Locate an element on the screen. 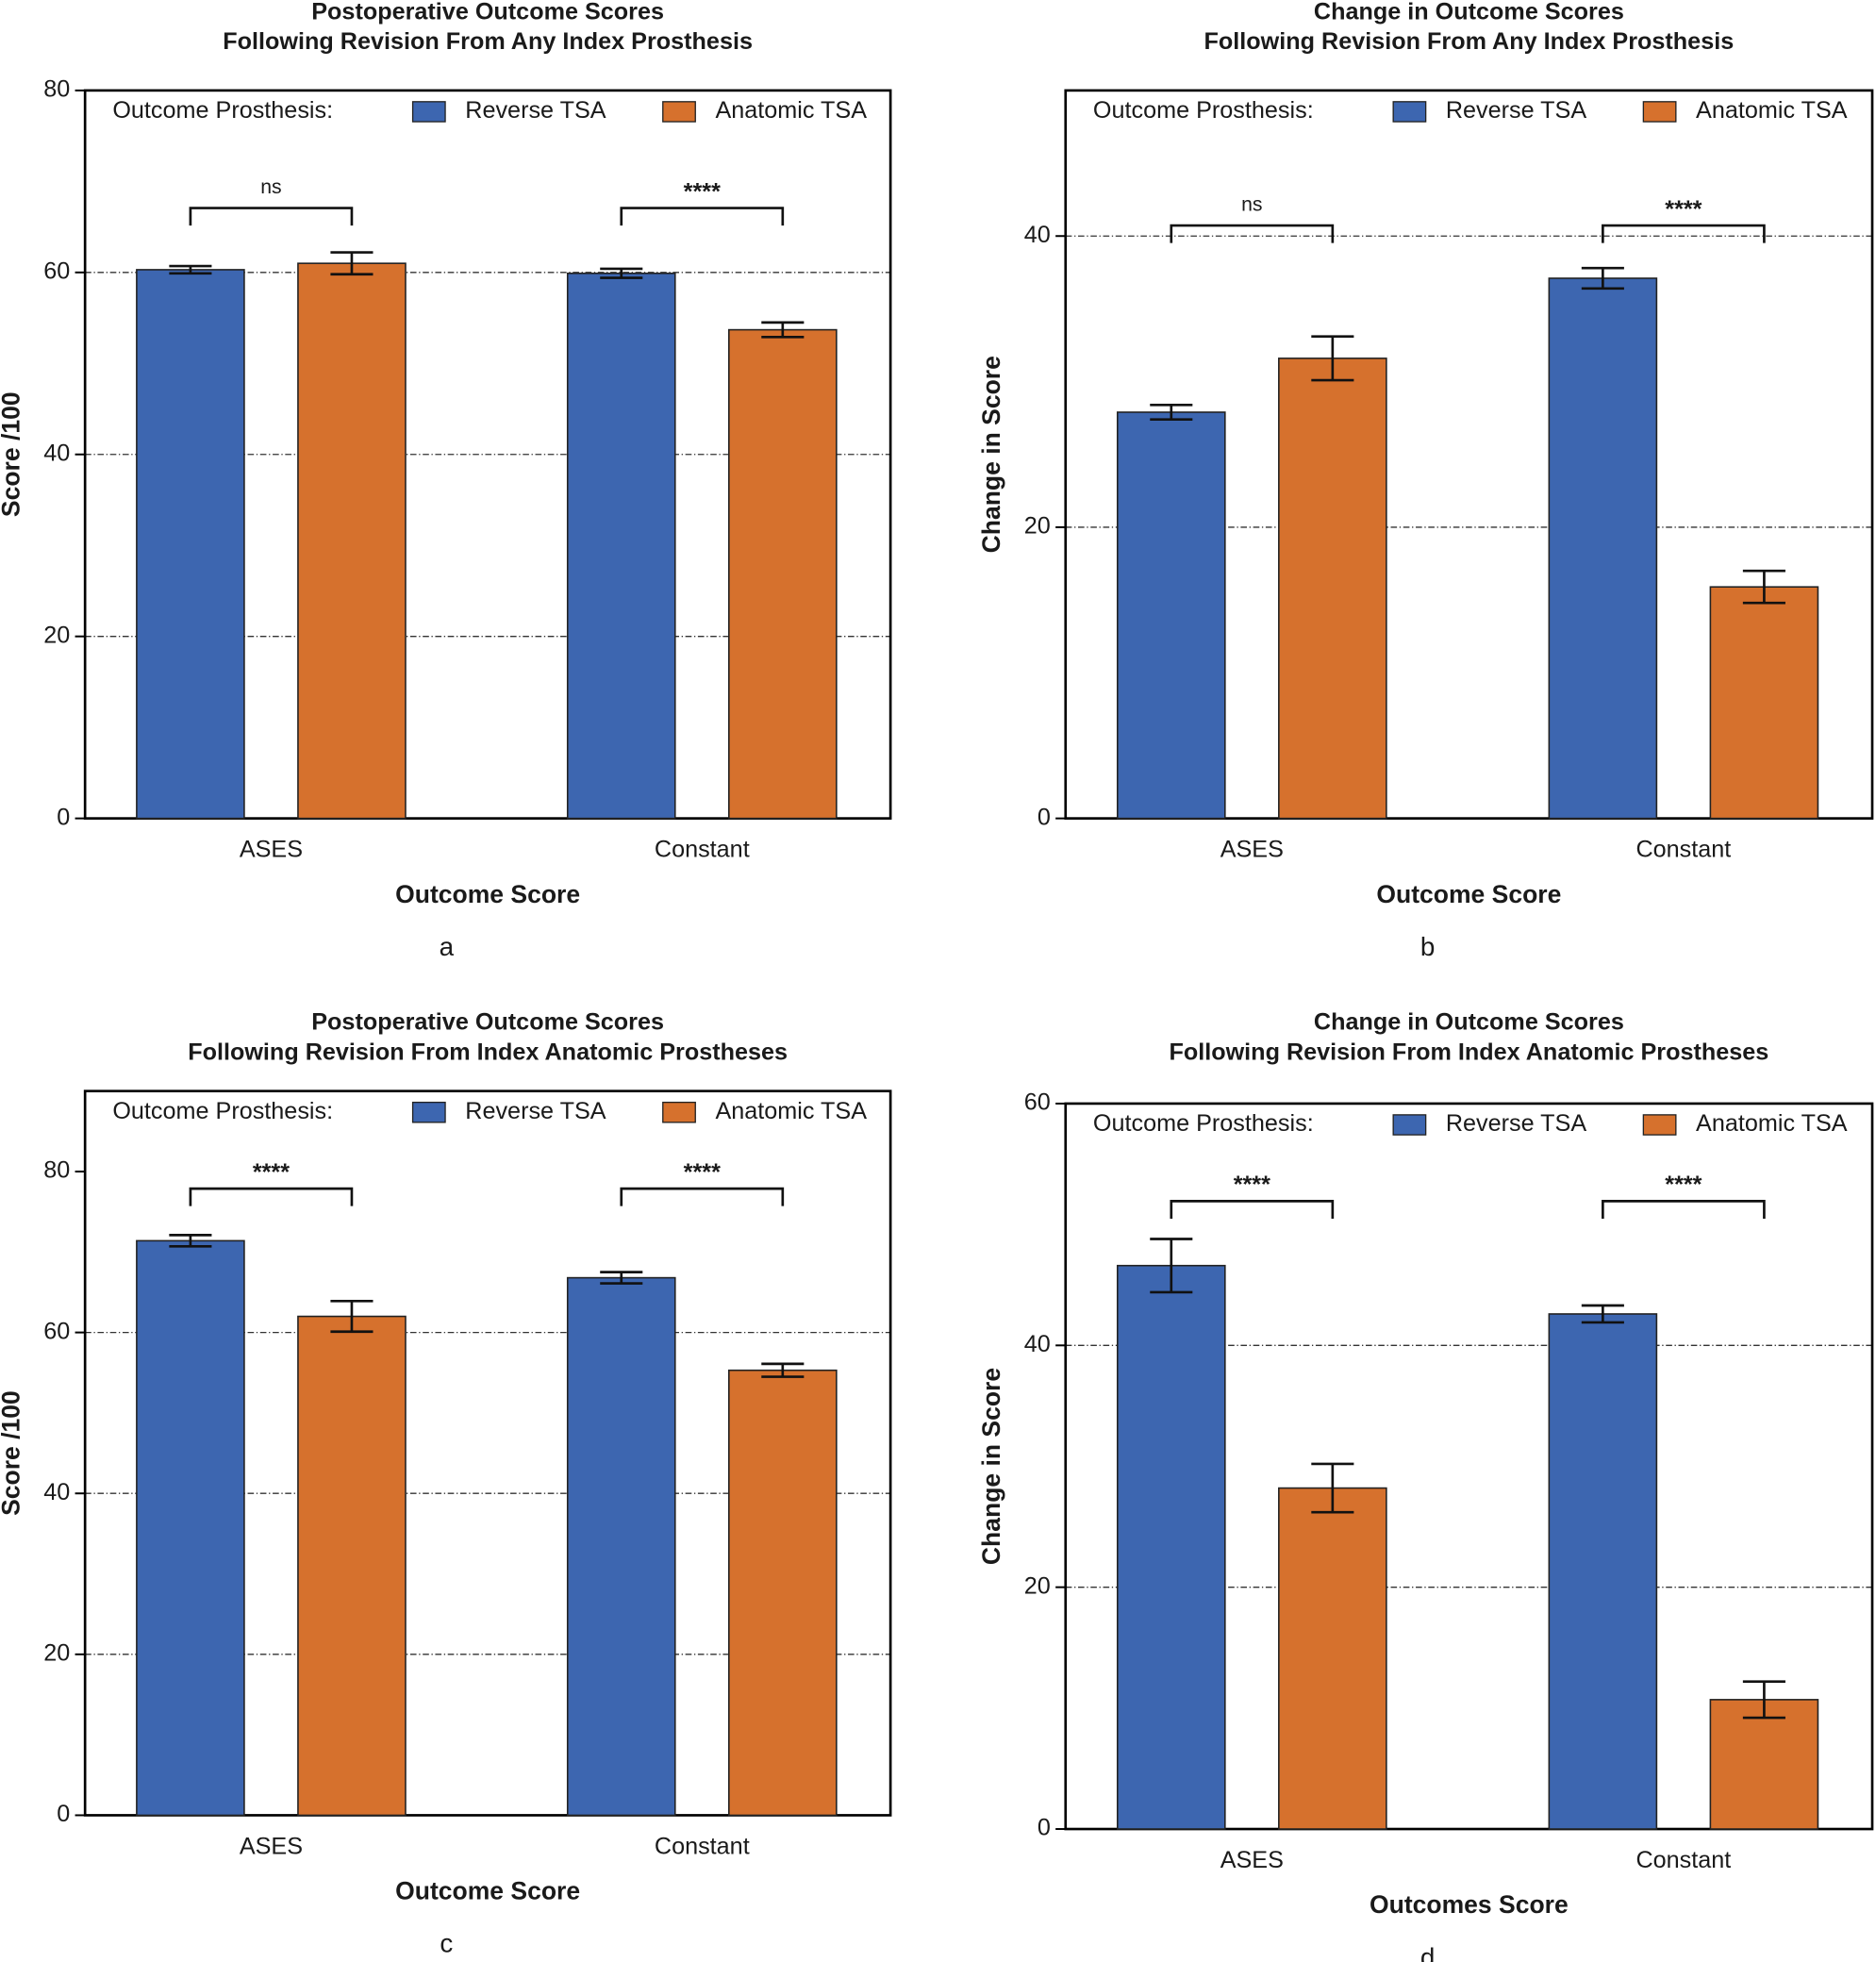 The height and width of the screenshot is (1962, 1876). y-axis-title: Score /100 is located at coordinates (12, 1453).